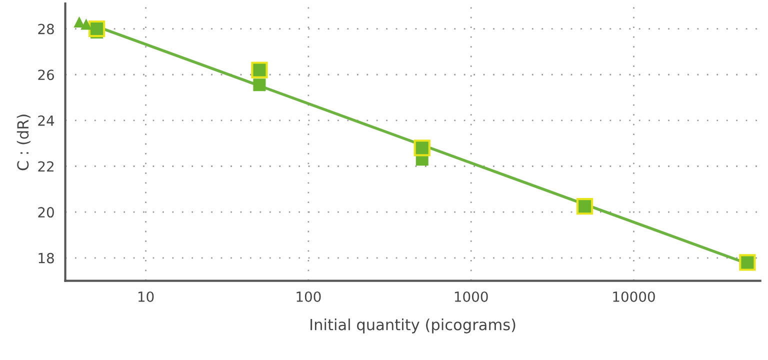  What do you see at coordinates (259, 85) in the screenshot?
I see `point` at bounding box center [259, 85].